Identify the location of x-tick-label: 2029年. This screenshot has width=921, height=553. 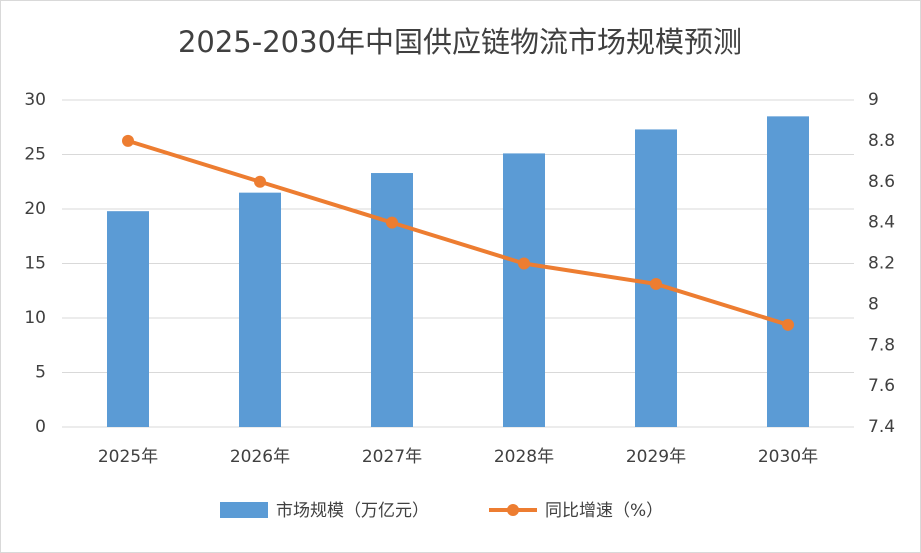
(656, 457).